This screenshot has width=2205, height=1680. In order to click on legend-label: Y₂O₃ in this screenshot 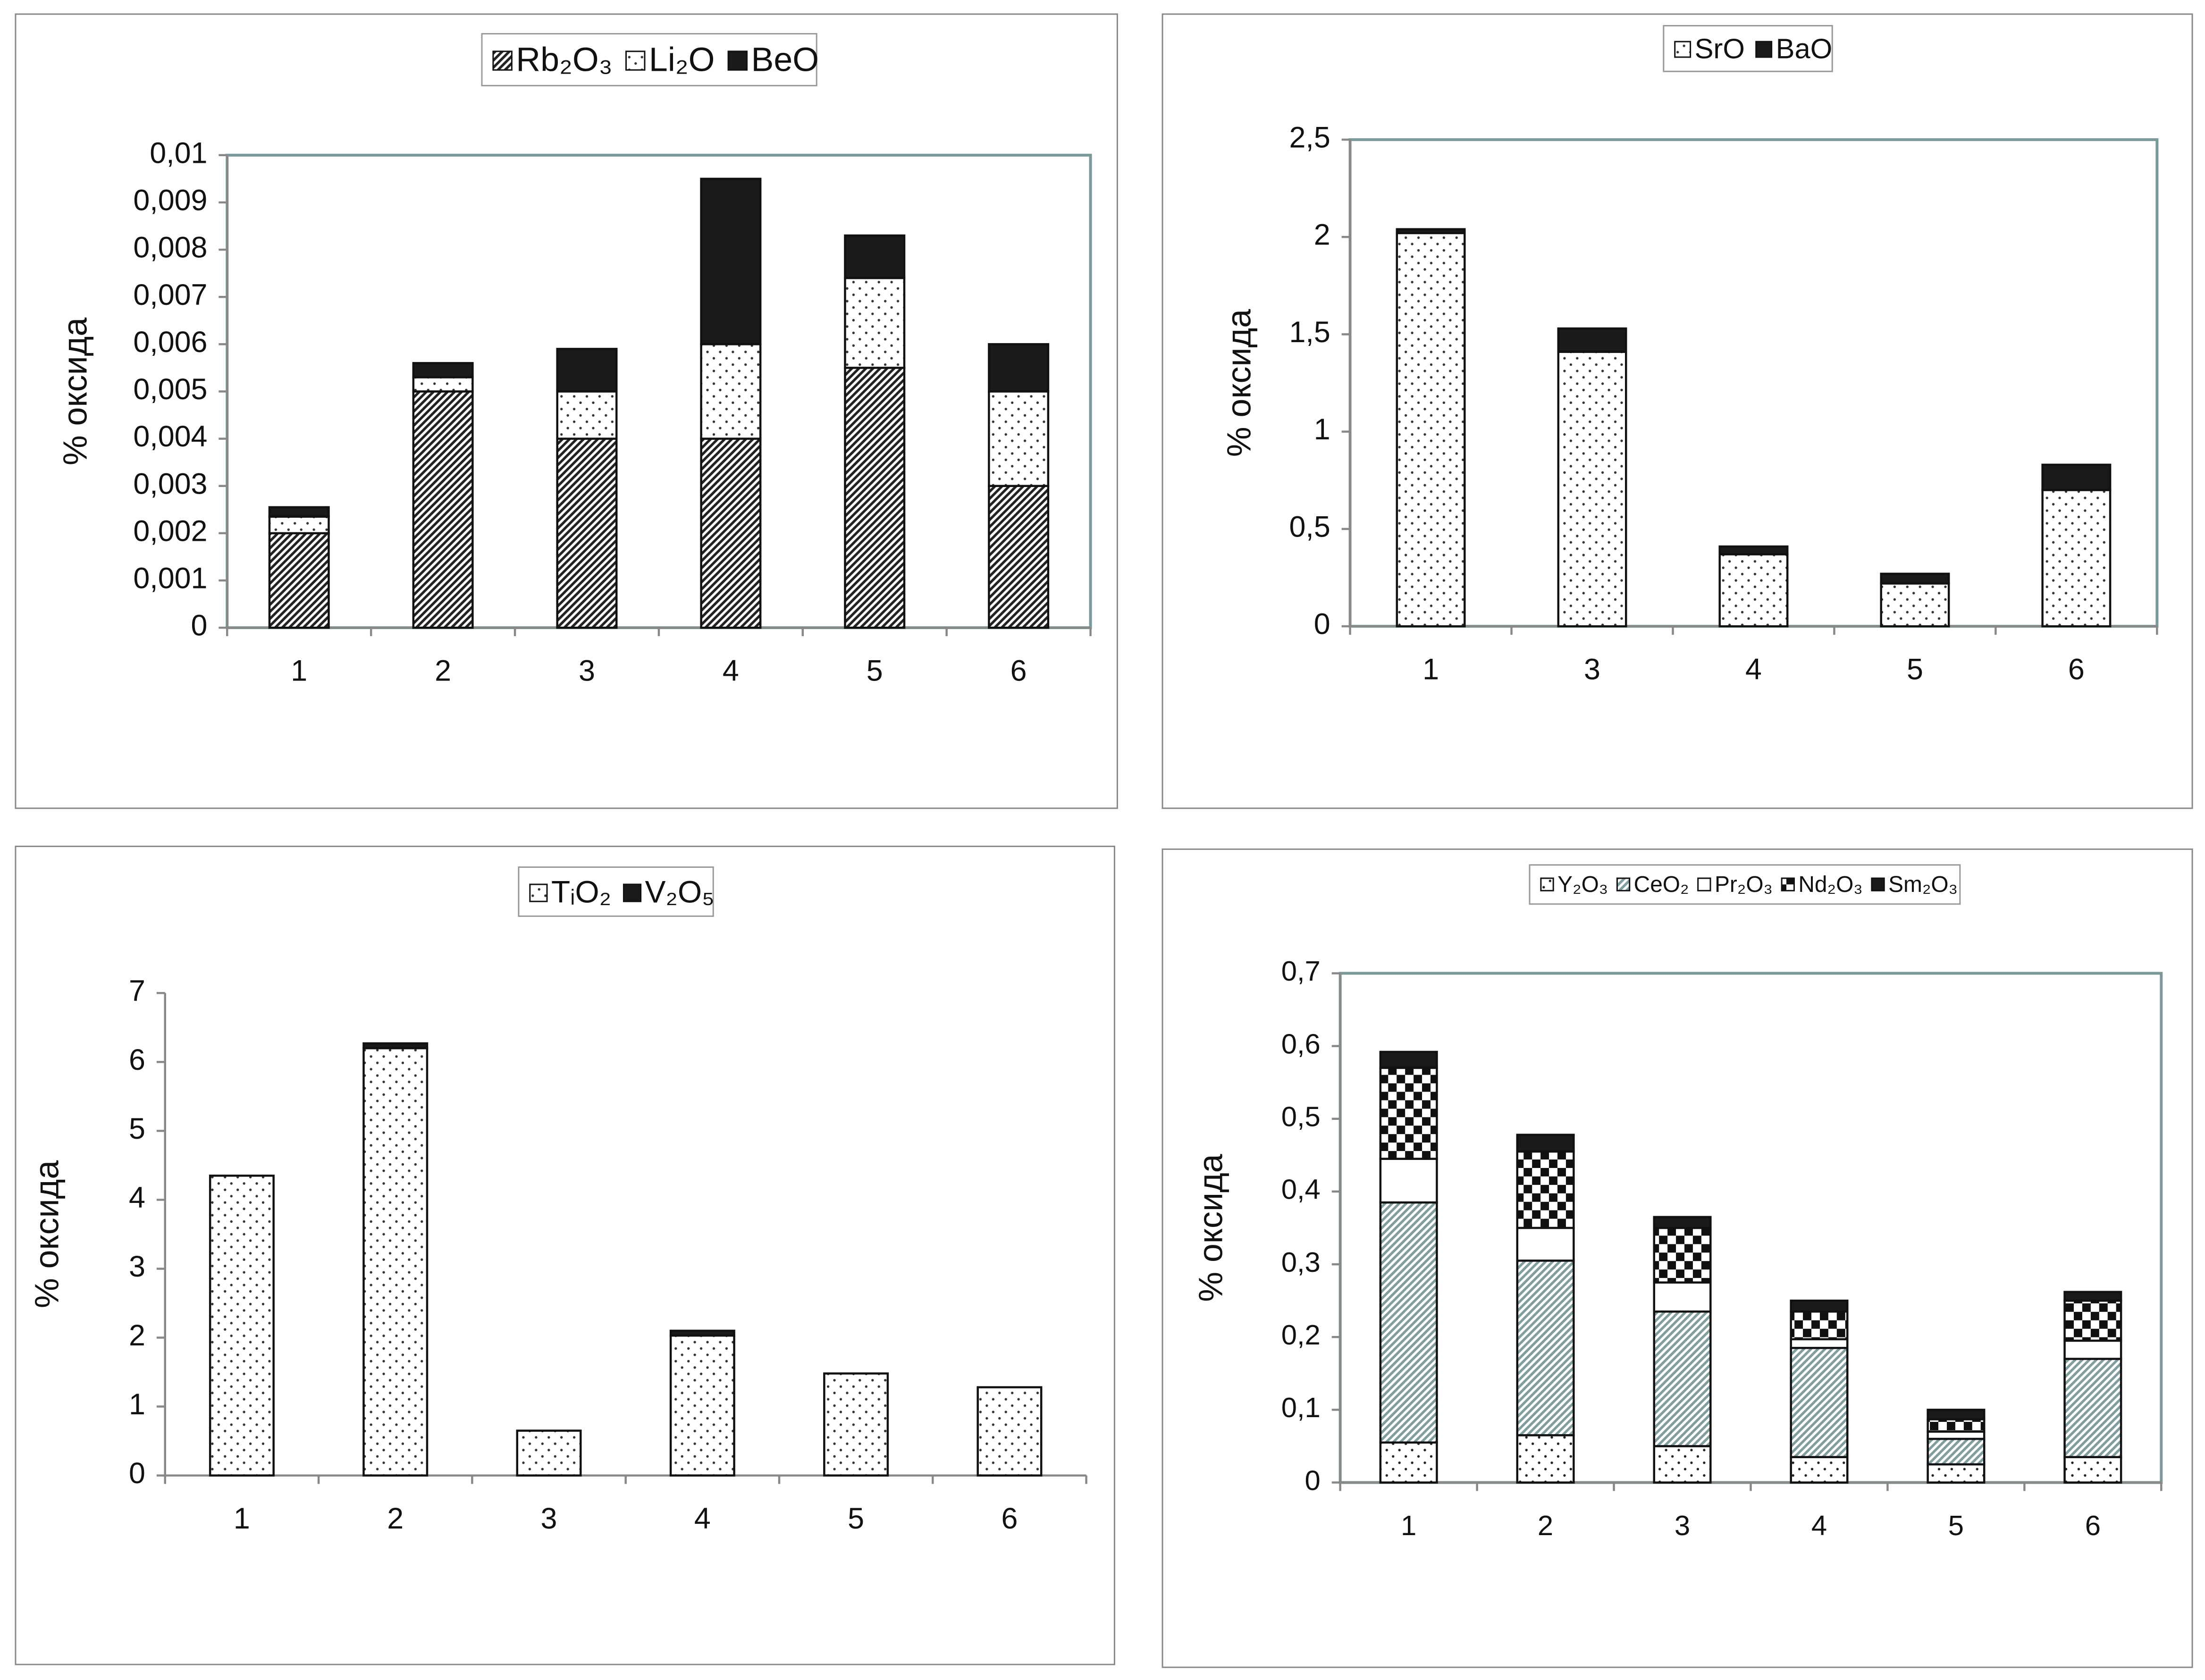, I will do `click(1582, 884)`.